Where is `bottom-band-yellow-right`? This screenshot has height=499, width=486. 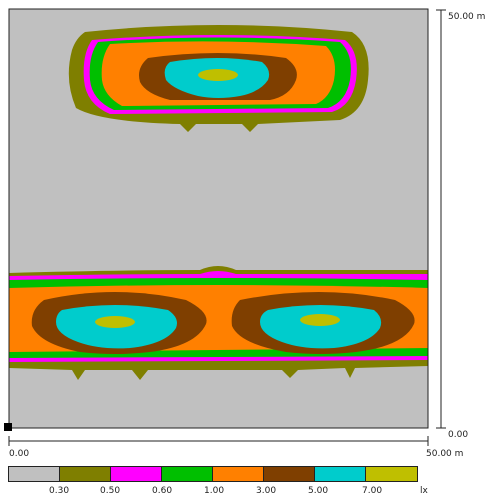
bottom-band-yellow-right is located at coordinates (320, 320).